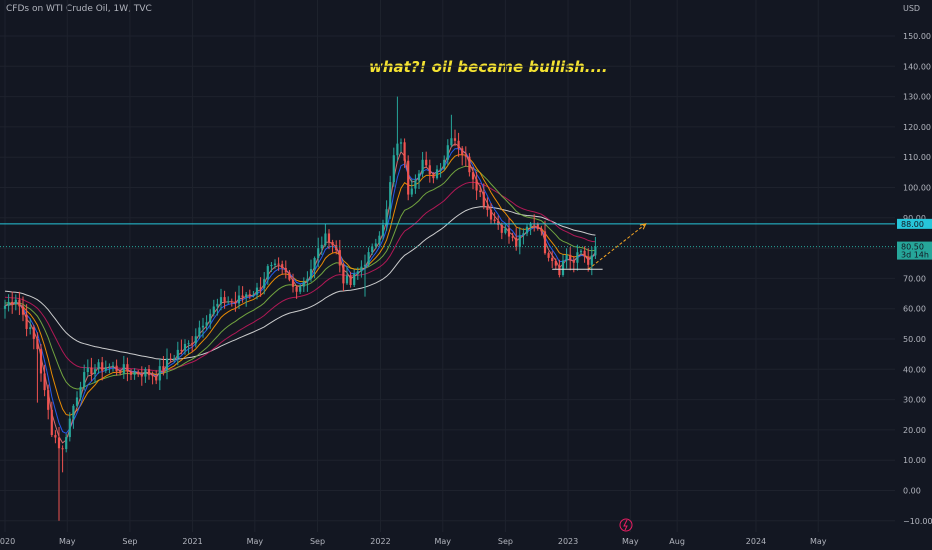 Image resolution: width=932 pixels, height=550 pixels. What do you see at coordinates (917, 36) in the screenshot?
I see `y-tick-label: 150.00` at bounding box center [917, 36].